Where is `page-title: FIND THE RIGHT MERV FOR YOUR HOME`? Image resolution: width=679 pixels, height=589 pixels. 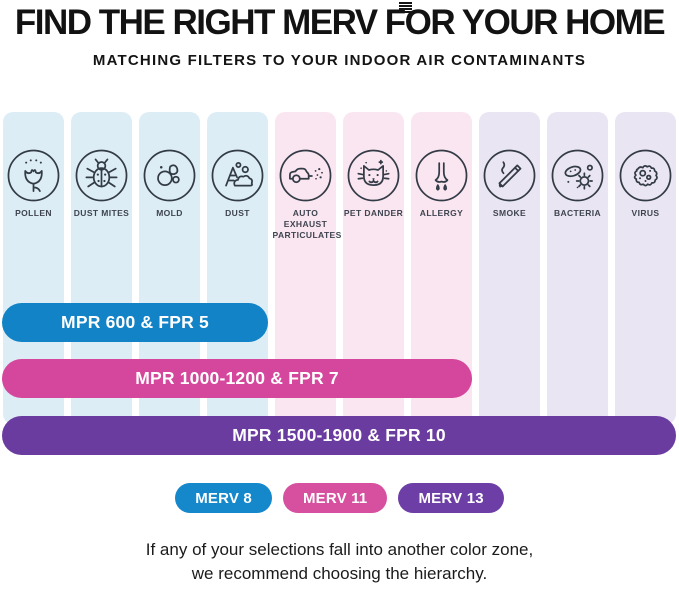 page-title: FIND THE RIGHT MERV FOR YOUR HOME is located at coordinates (340, 22).